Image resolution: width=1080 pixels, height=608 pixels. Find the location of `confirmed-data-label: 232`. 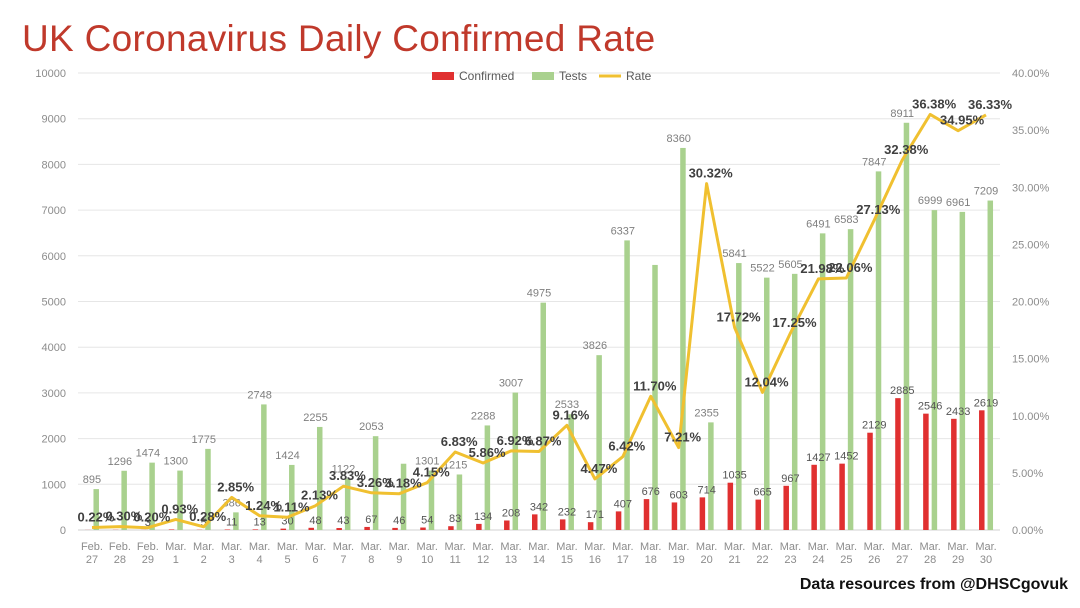

confirmed-data-label: 232 is located at coordinates (567, 512).